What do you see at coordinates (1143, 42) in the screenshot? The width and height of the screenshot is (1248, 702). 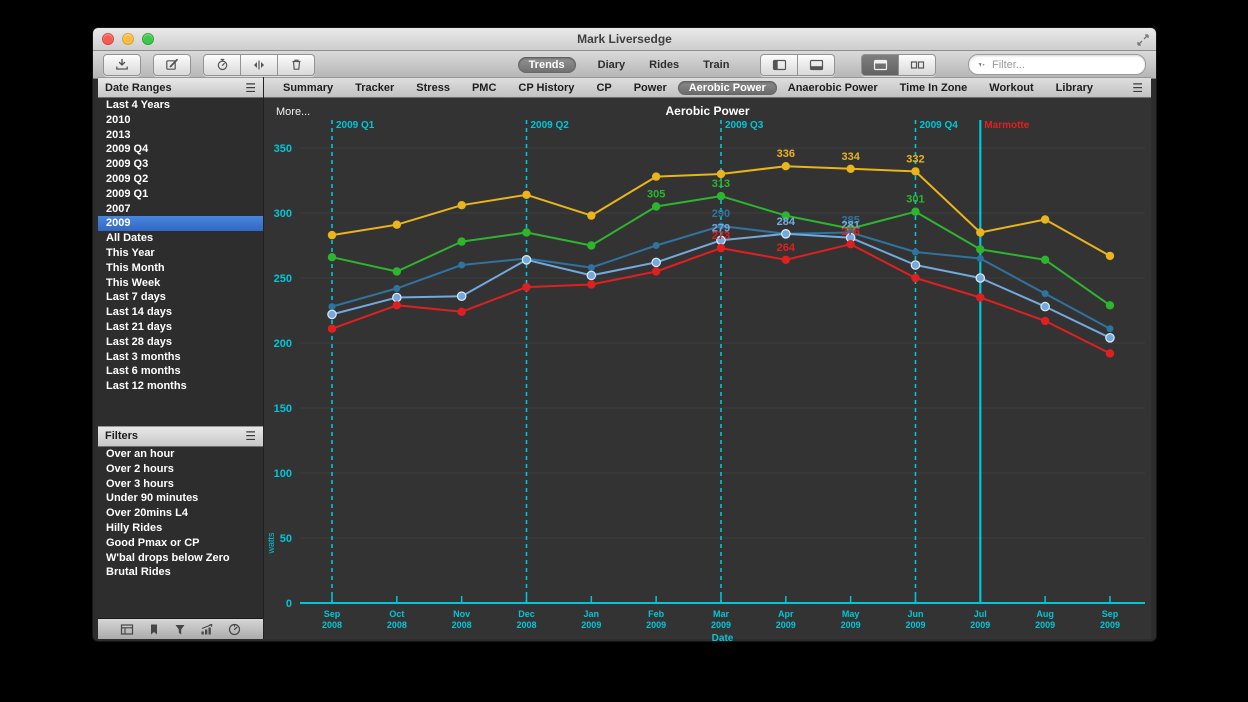 I see `fullscreen-icon` at bounding box center [1143, 42].